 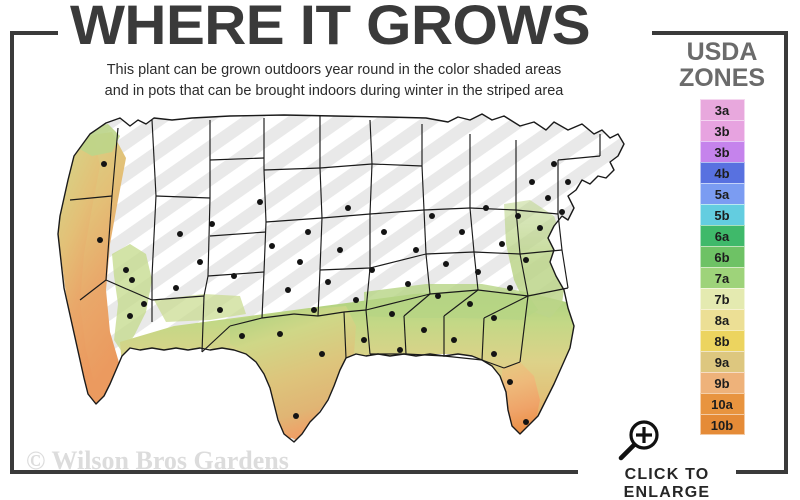 I want to click on zone-swatch-9b: 9b, so click(x=722, y=382).